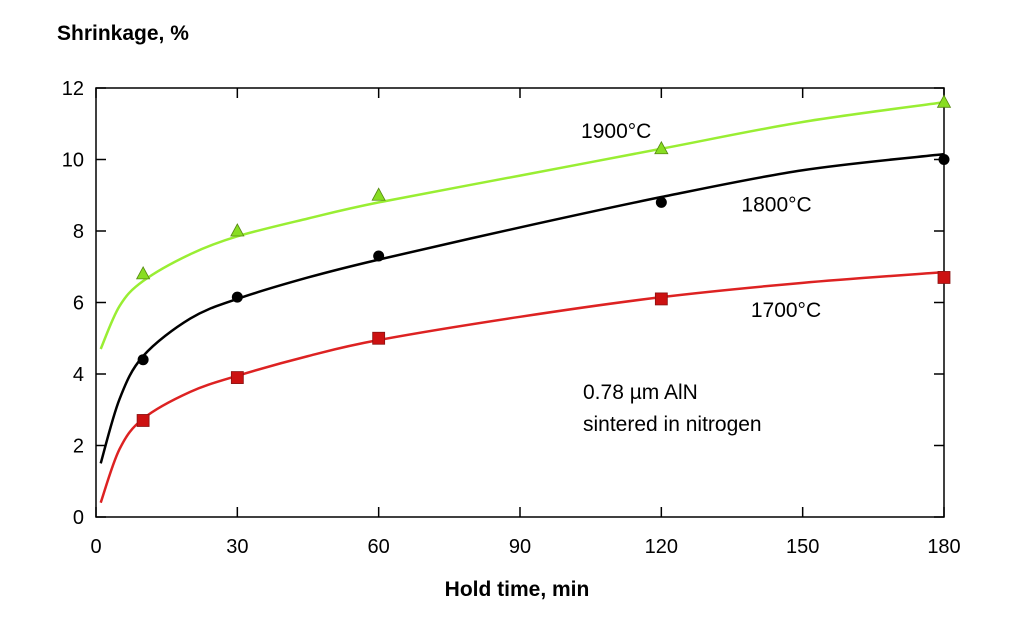  What do you see at coordinates (379, 547) in the screenshot?
I see `x-tick-label: 60` at bounding box center [379, 547].